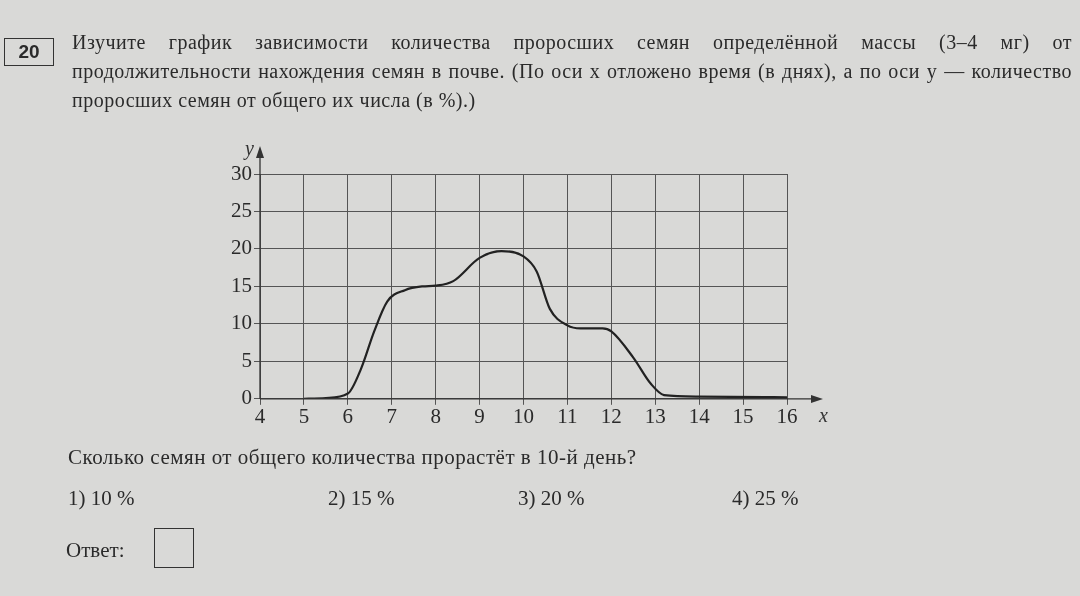  Describe the element at coordinates (241, 322) in the screenshot. I see `y-tick-label: 10` at that location.